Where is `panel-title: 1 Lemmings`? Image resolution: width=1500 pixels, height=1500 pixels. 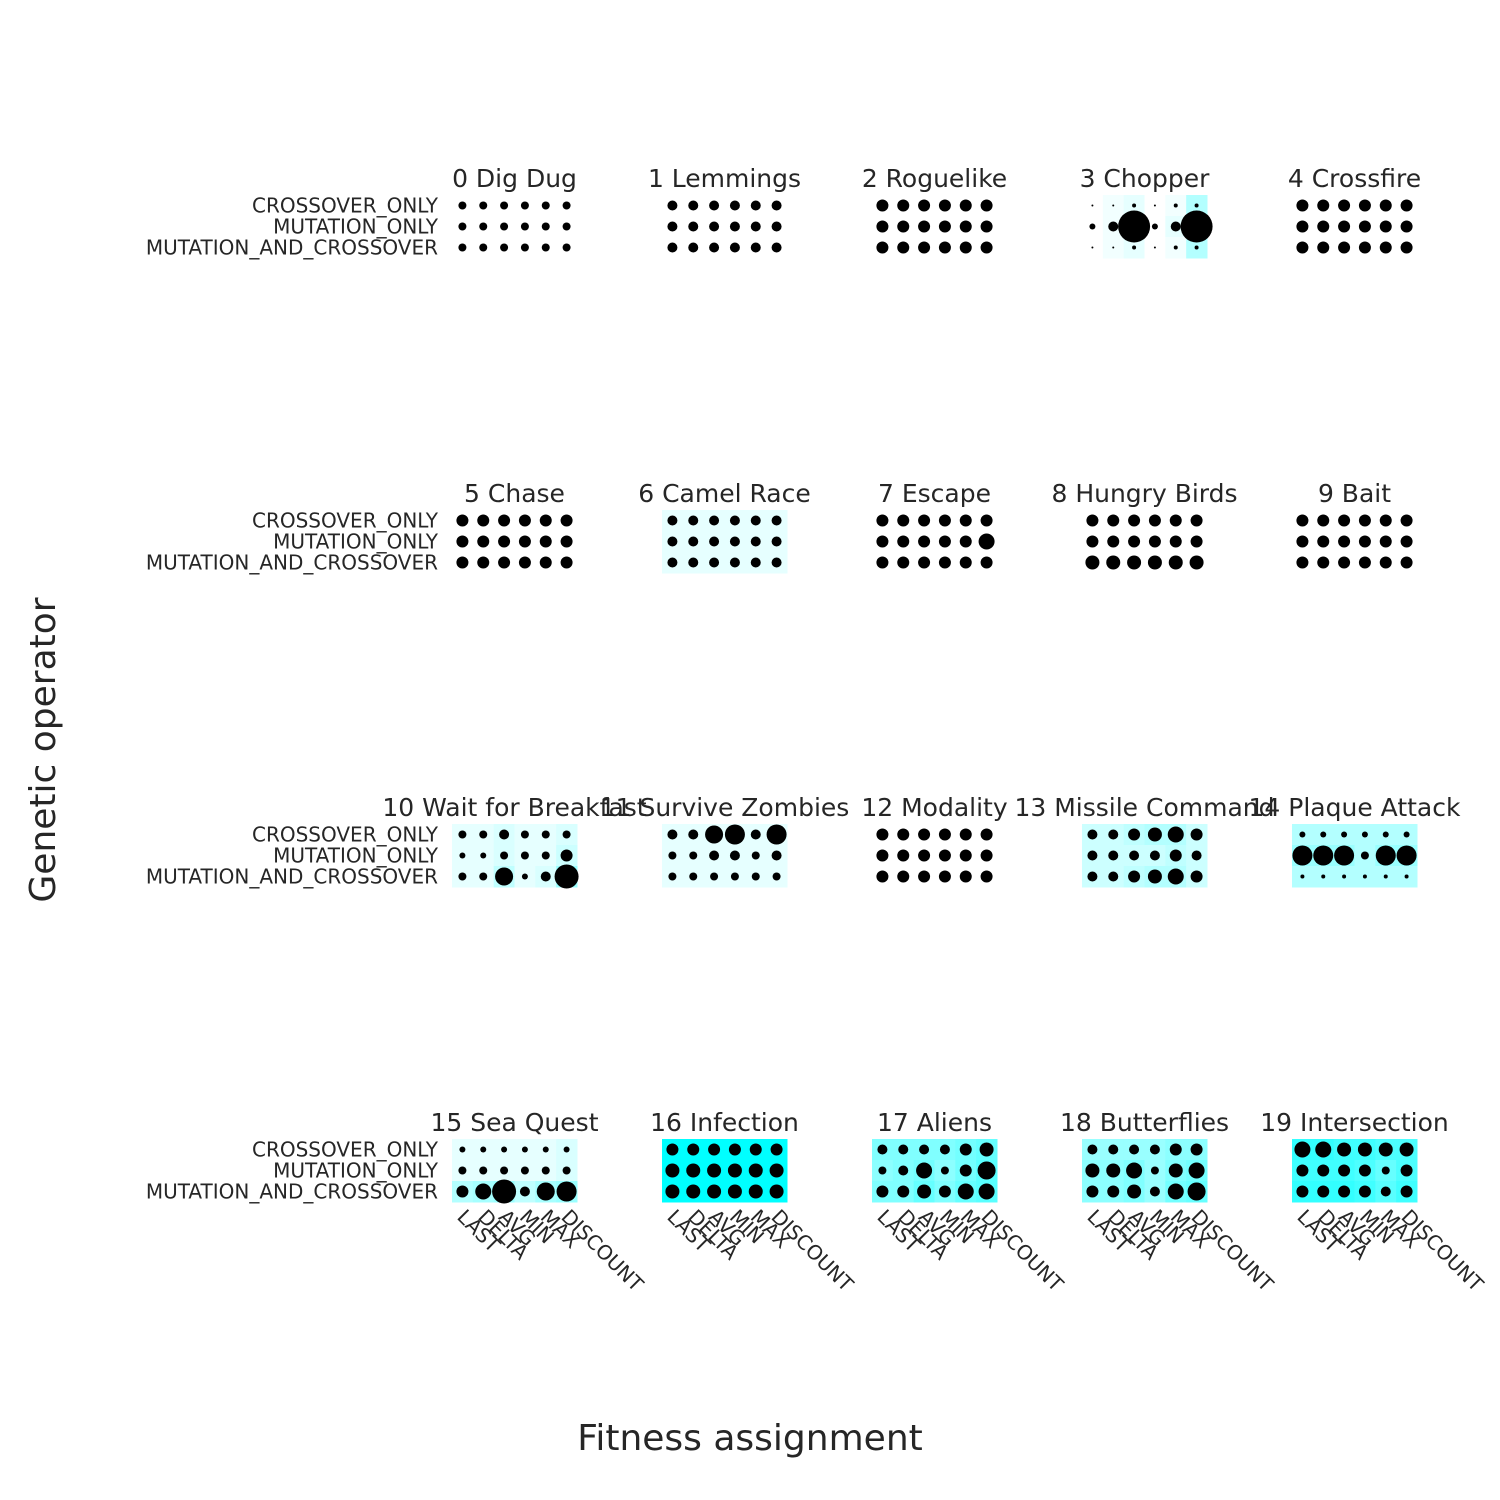 panel-title: 1 Lemmings is located at coordinates (724, 178).